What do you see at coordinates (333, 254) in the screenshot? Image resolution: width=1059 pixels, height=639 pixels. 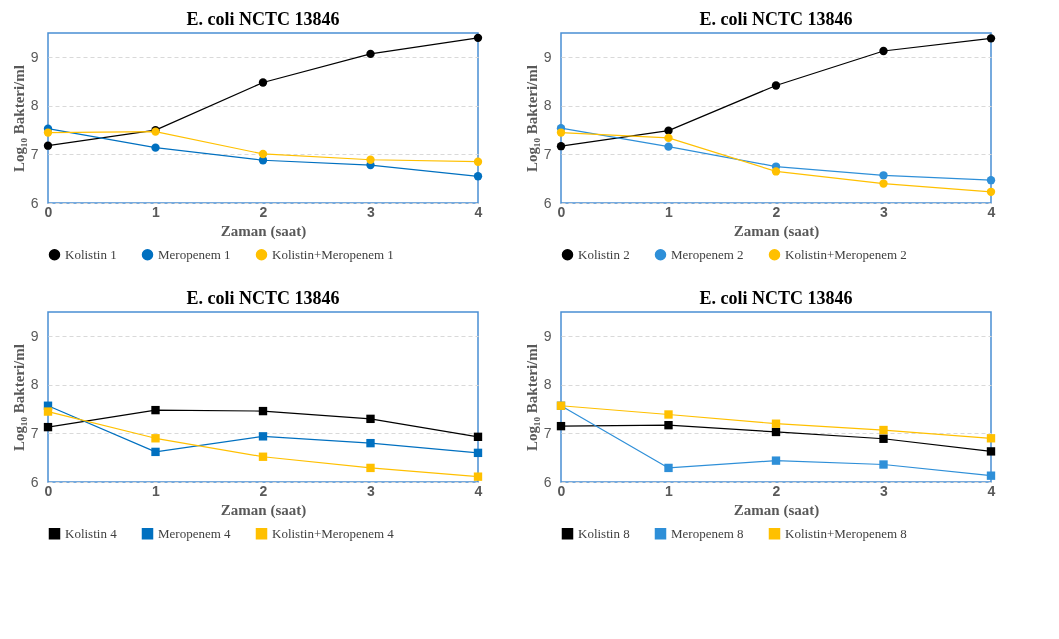 I see `legend-label: Kolistin+Meropenem 1` at bounding box center [333, 254].